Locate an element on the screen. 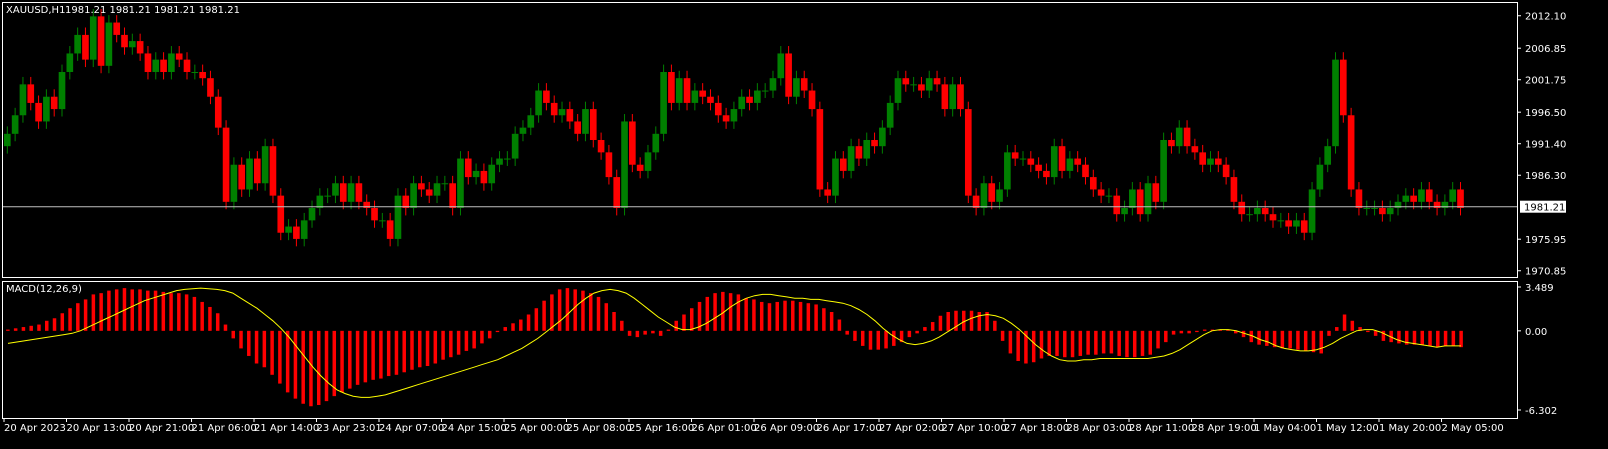 The width and height of the screenshot is (1608, 449). time-tick-label: 28 Apr 11:00 is located at coordinates (1161, 428).